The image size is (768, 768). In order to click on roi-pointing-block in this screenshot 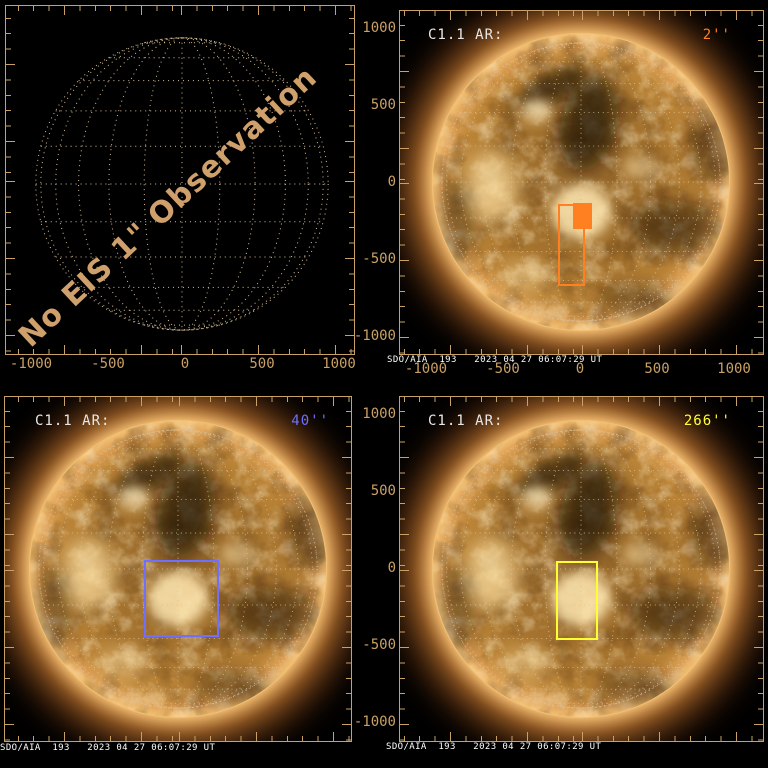, I will do `click(582, 216)`.